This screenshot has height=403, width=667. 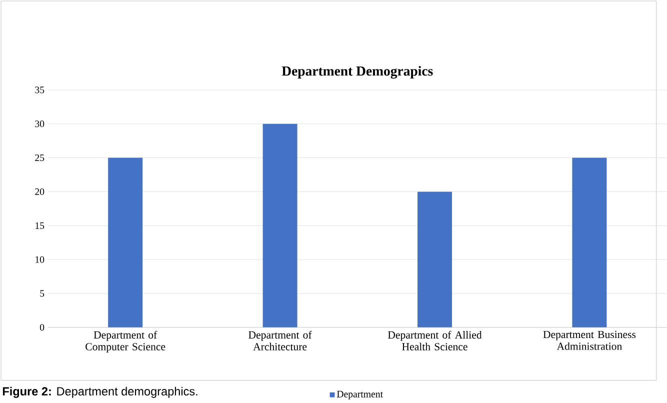 What do you see at coordinates (39, 90) in the screenshot?
I see `y-tick-label: 35` at bounding box center [39, 90].